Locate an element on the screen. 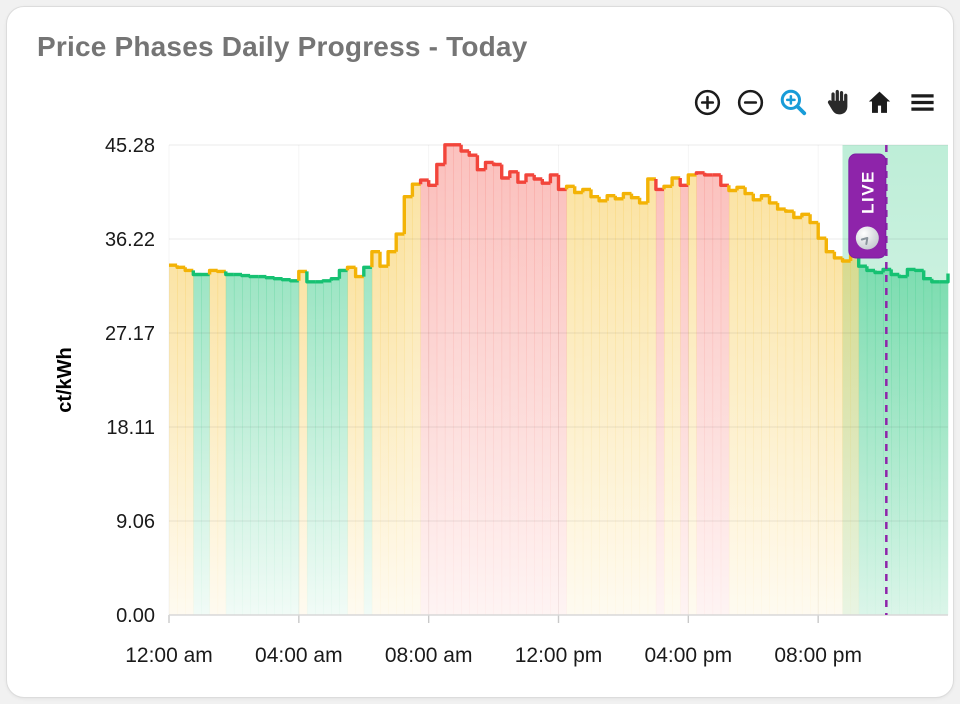  svg-text: 04:00 pm is located at coordinates (689, 655).